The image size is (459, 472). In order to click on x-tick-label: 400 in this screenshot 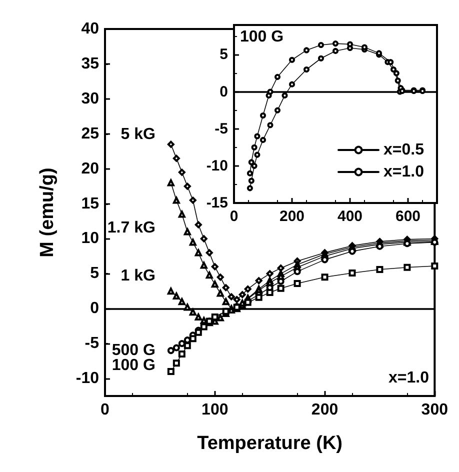, I will do `click(350, 216)`.